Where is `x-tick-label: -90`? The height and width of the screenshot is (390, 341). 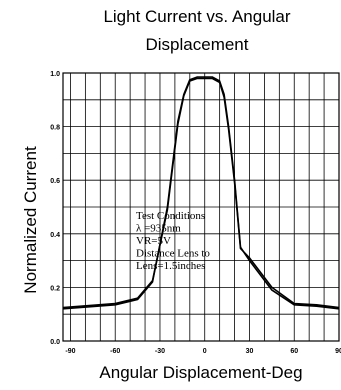 x-tick-label: -90 is located at coordinates (70, 351).